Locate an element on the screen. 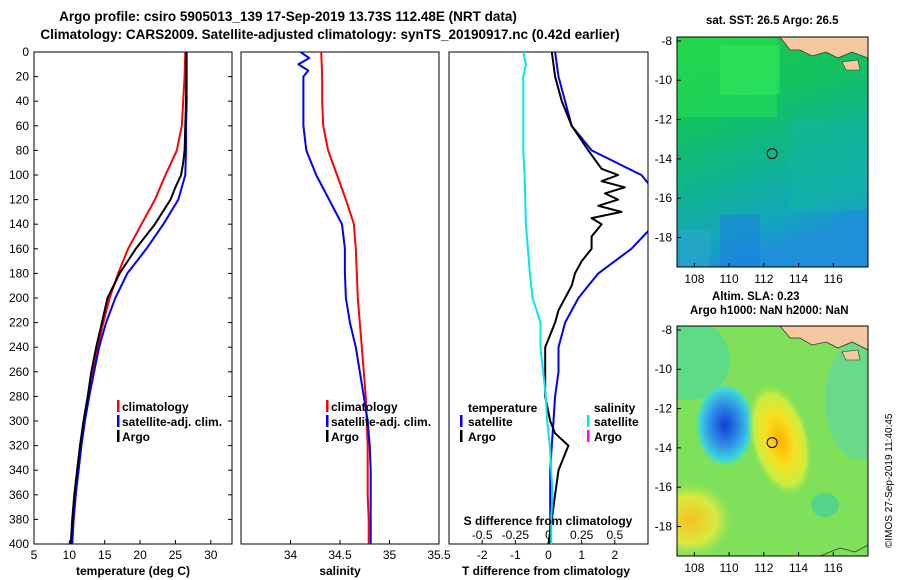  temperature-tick-label: 20 is located at coordinates (140, 555).